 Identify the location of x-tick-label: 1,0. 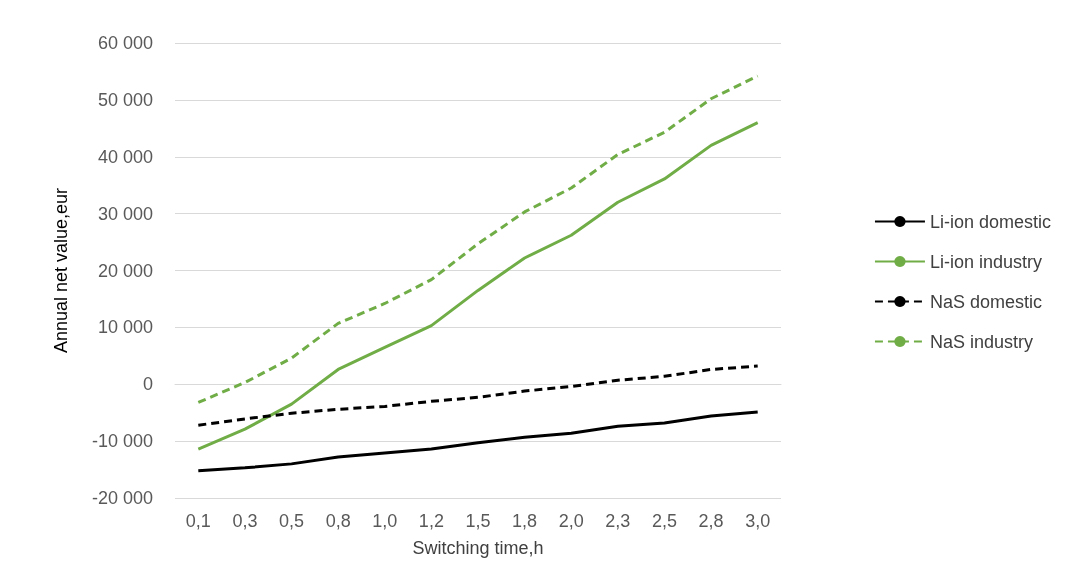
(385, 521).